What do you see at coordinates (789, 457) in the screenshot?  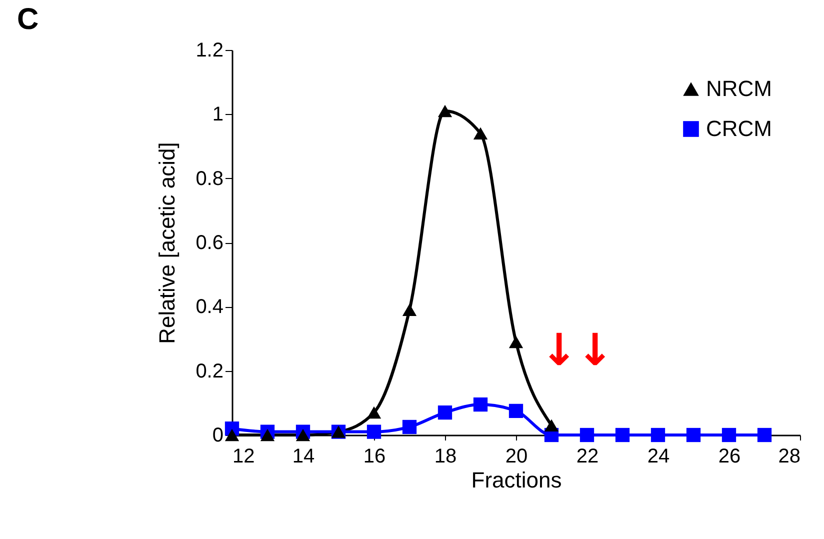 I see `x-tick-label: 28` at bounding box center [789, 457].